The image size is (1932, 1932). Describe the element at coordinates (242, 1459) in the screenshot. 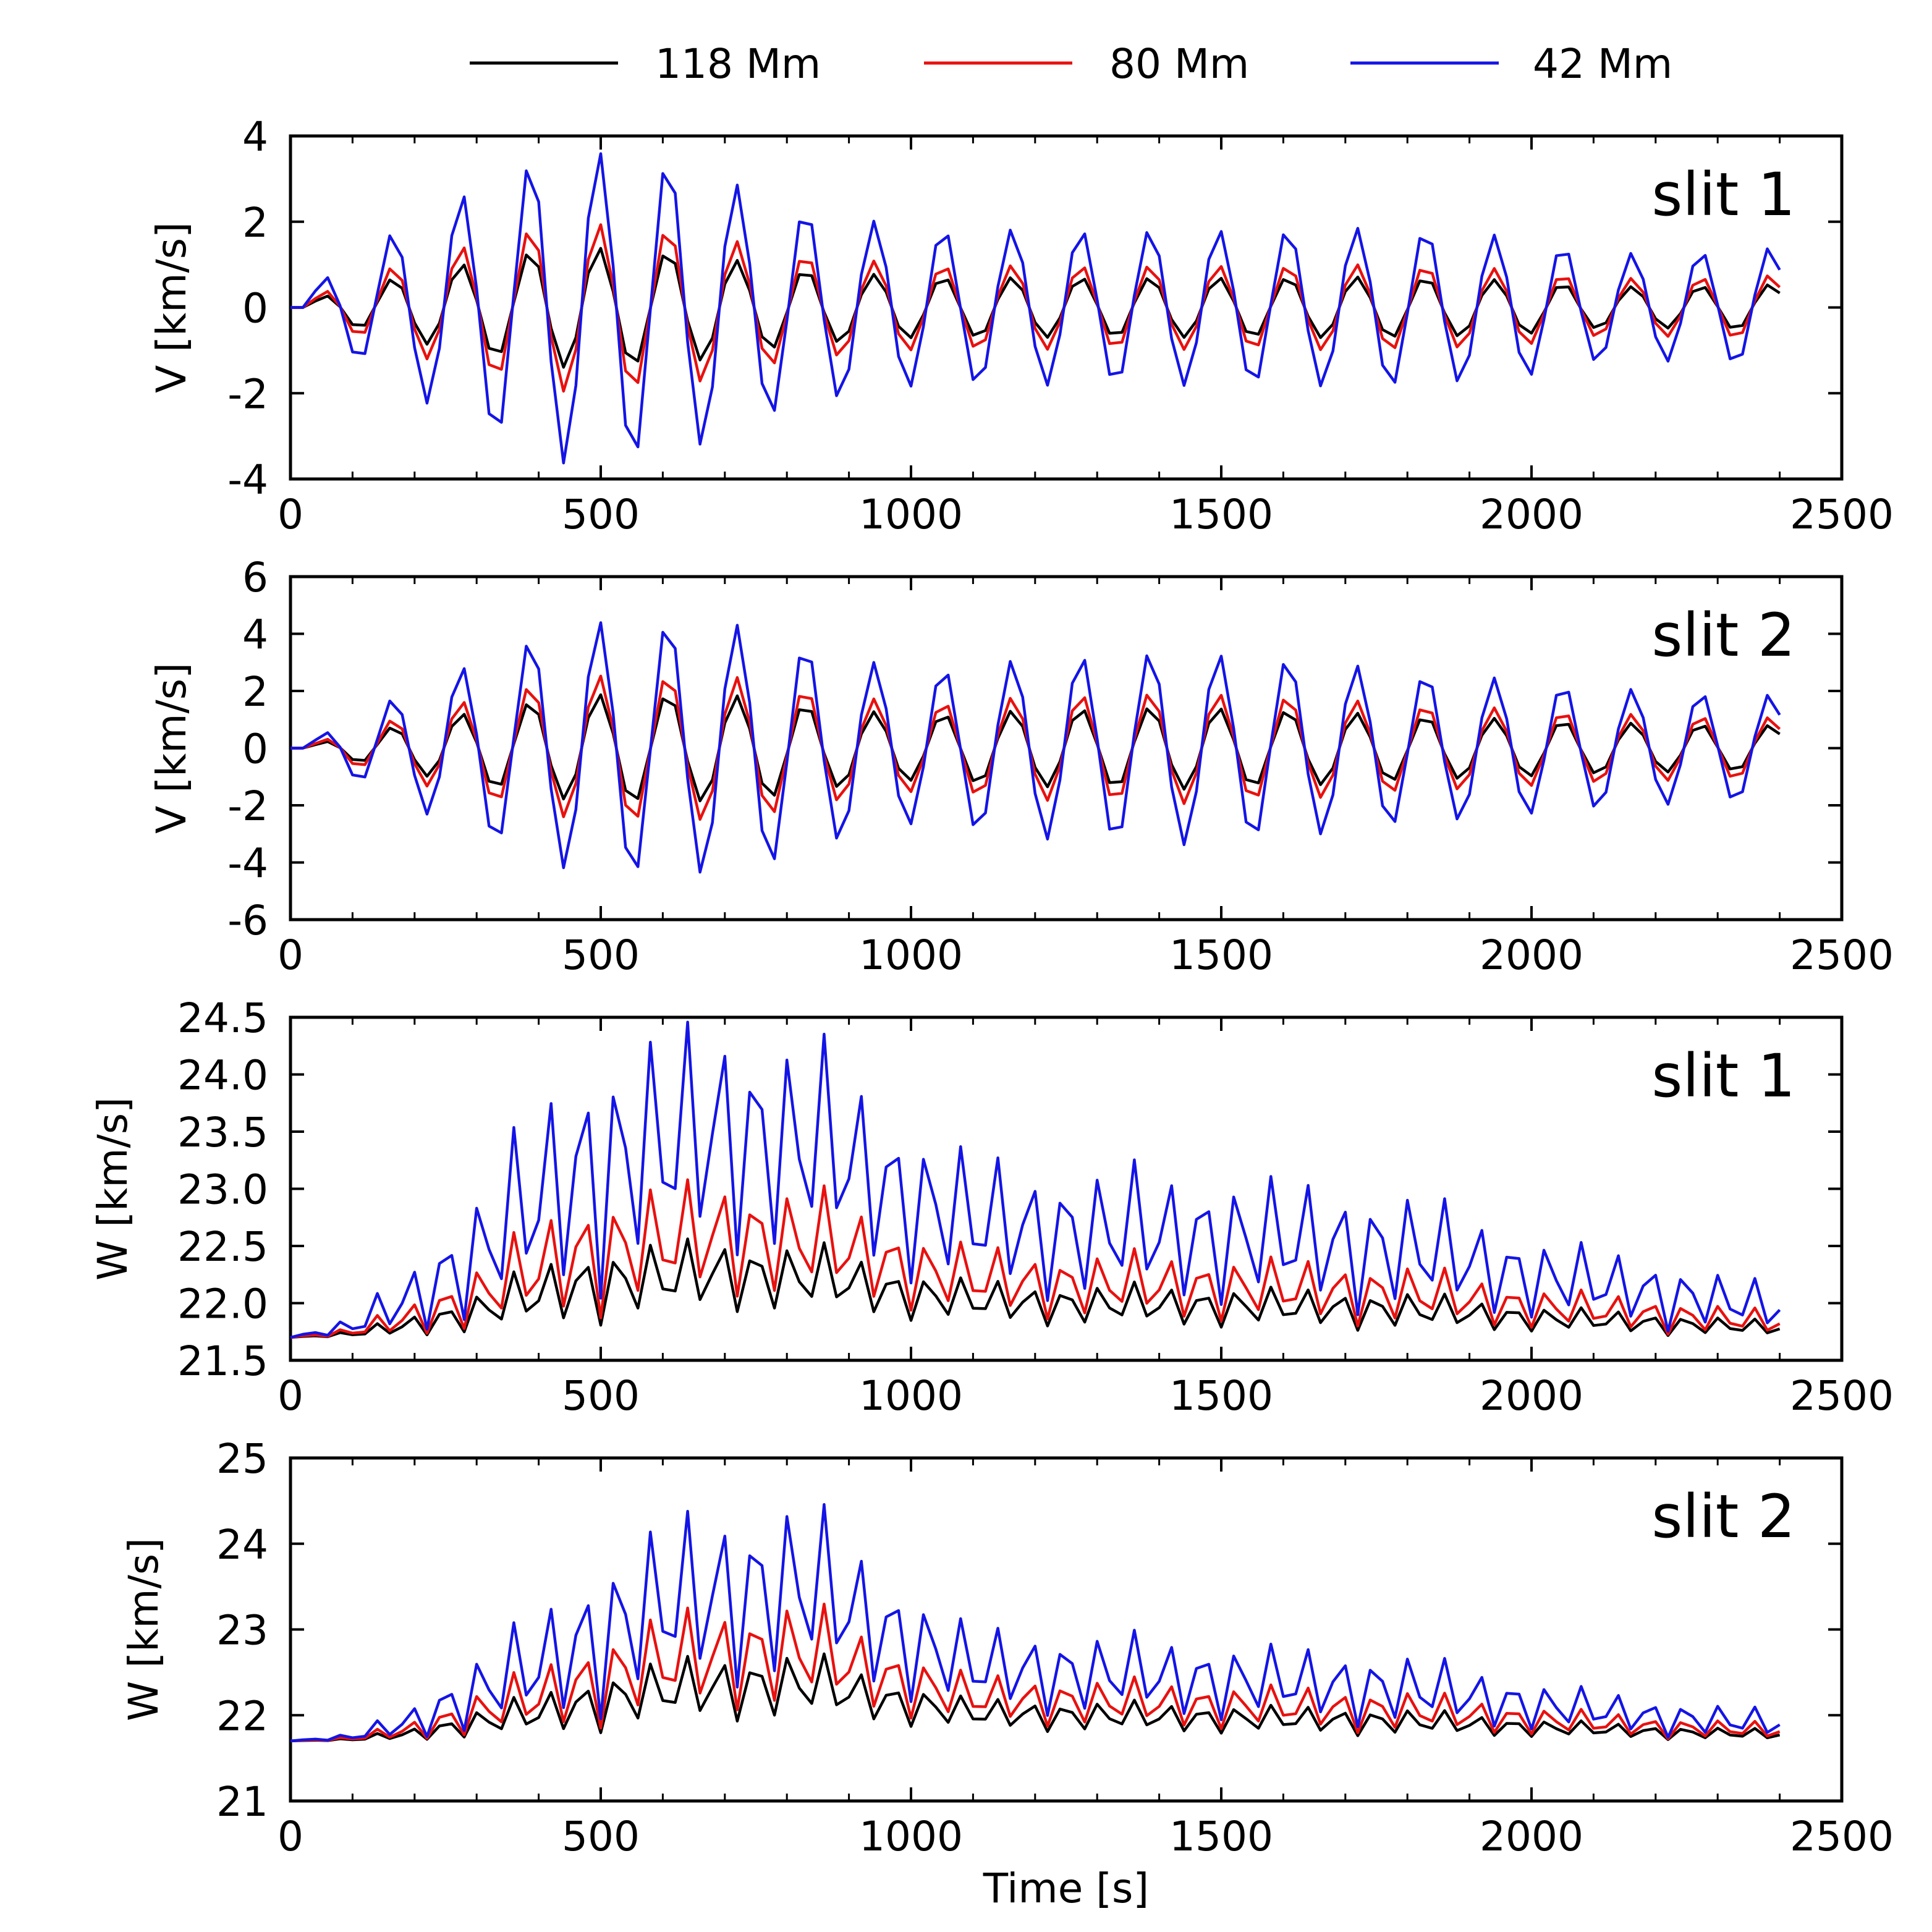

I see `panel-4-ytick-label: 25` at that location.